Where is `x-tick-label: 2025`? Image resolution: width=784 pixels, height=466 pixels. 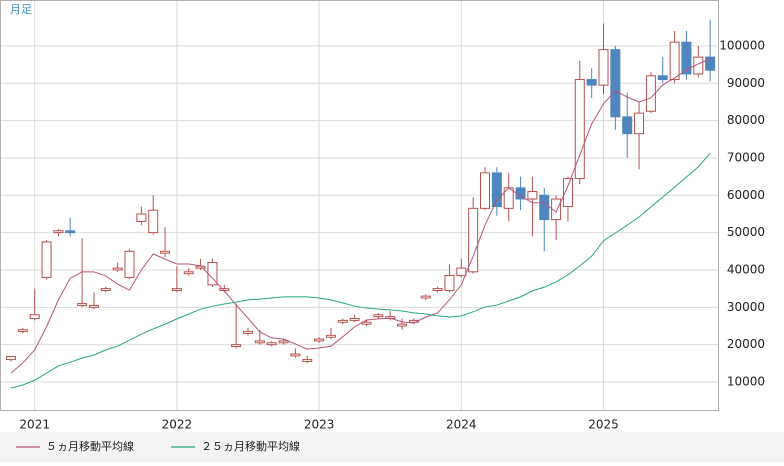 x-tick-label: 2025 is located at coordinates (603, 425).